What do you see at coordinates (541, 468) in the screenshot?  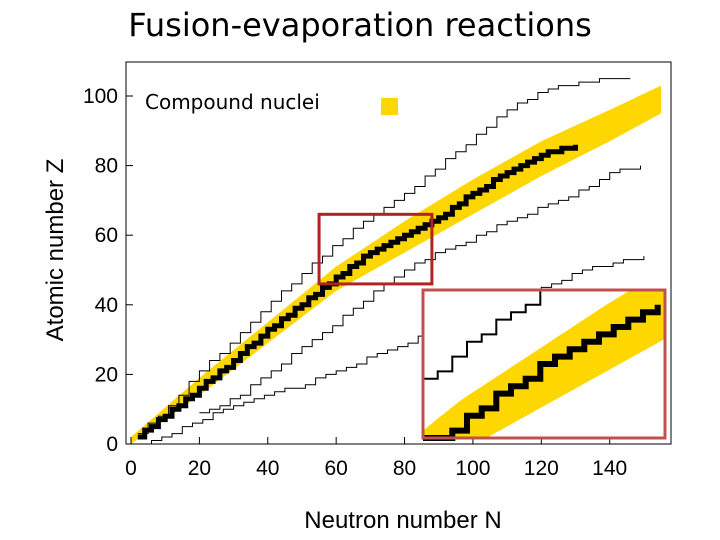 I see `x-tick-label: 120` at bounding box center [541, 468].